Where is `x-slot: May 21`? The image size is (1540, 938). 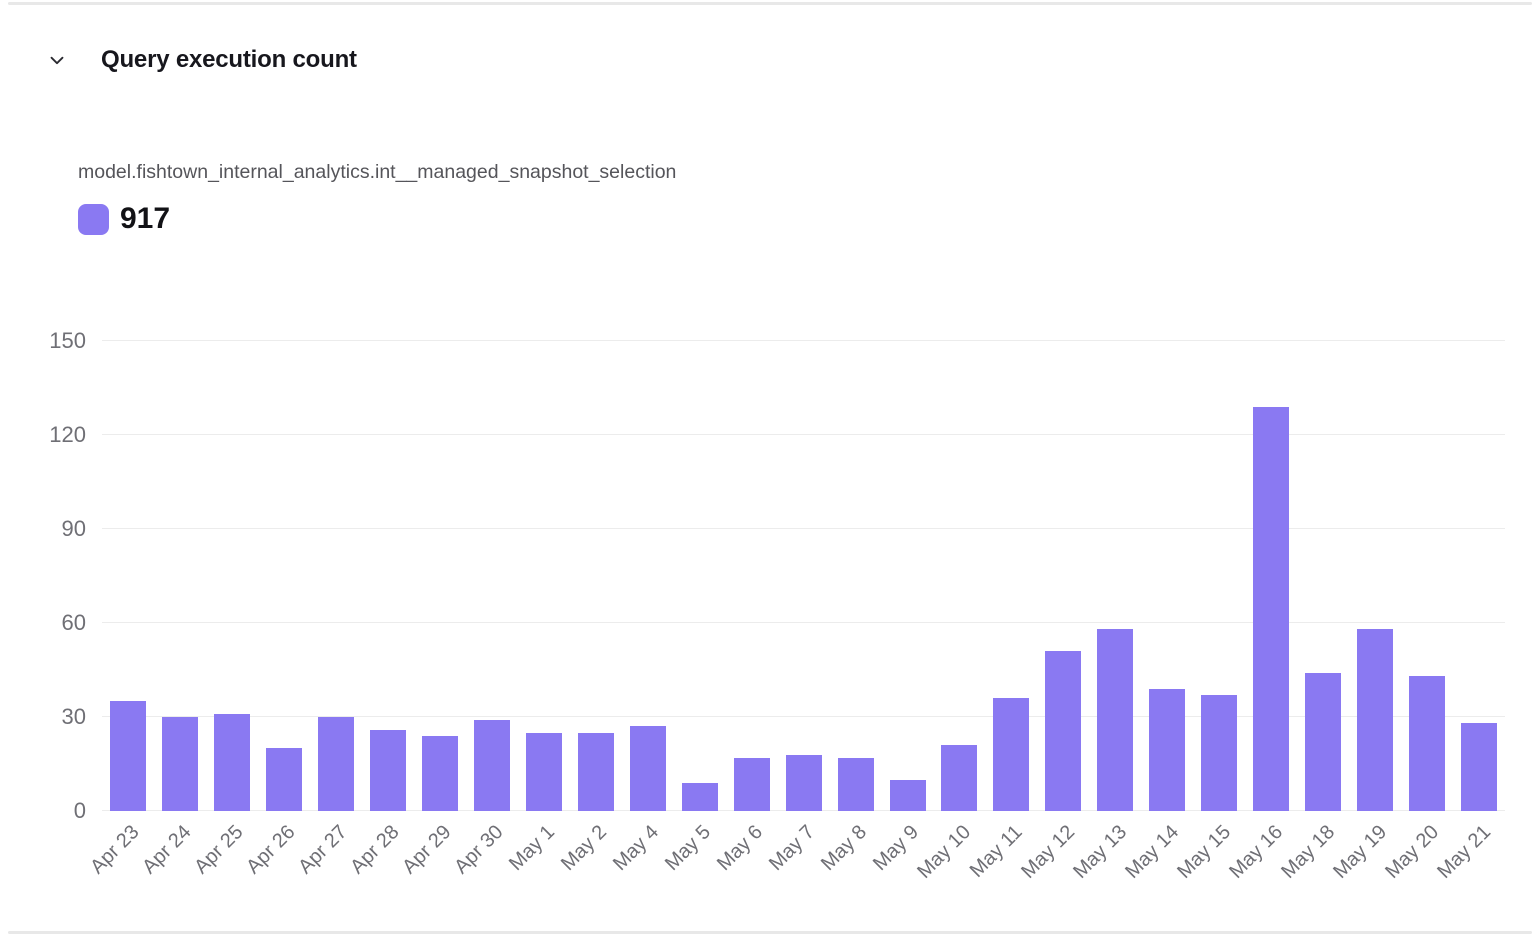
x-slot: May 21 is located at coordinates (1469, 861).